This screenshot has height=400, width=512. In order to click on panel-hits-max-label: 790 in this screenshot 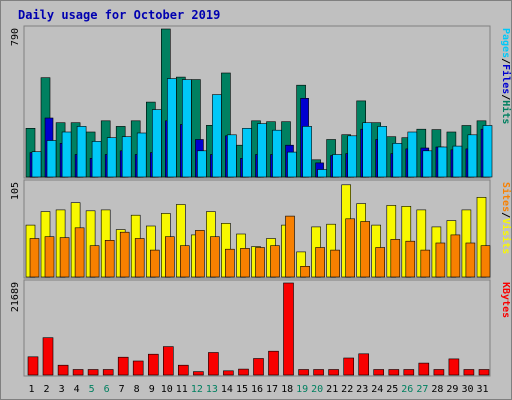, I will do `click(15, 37)`.